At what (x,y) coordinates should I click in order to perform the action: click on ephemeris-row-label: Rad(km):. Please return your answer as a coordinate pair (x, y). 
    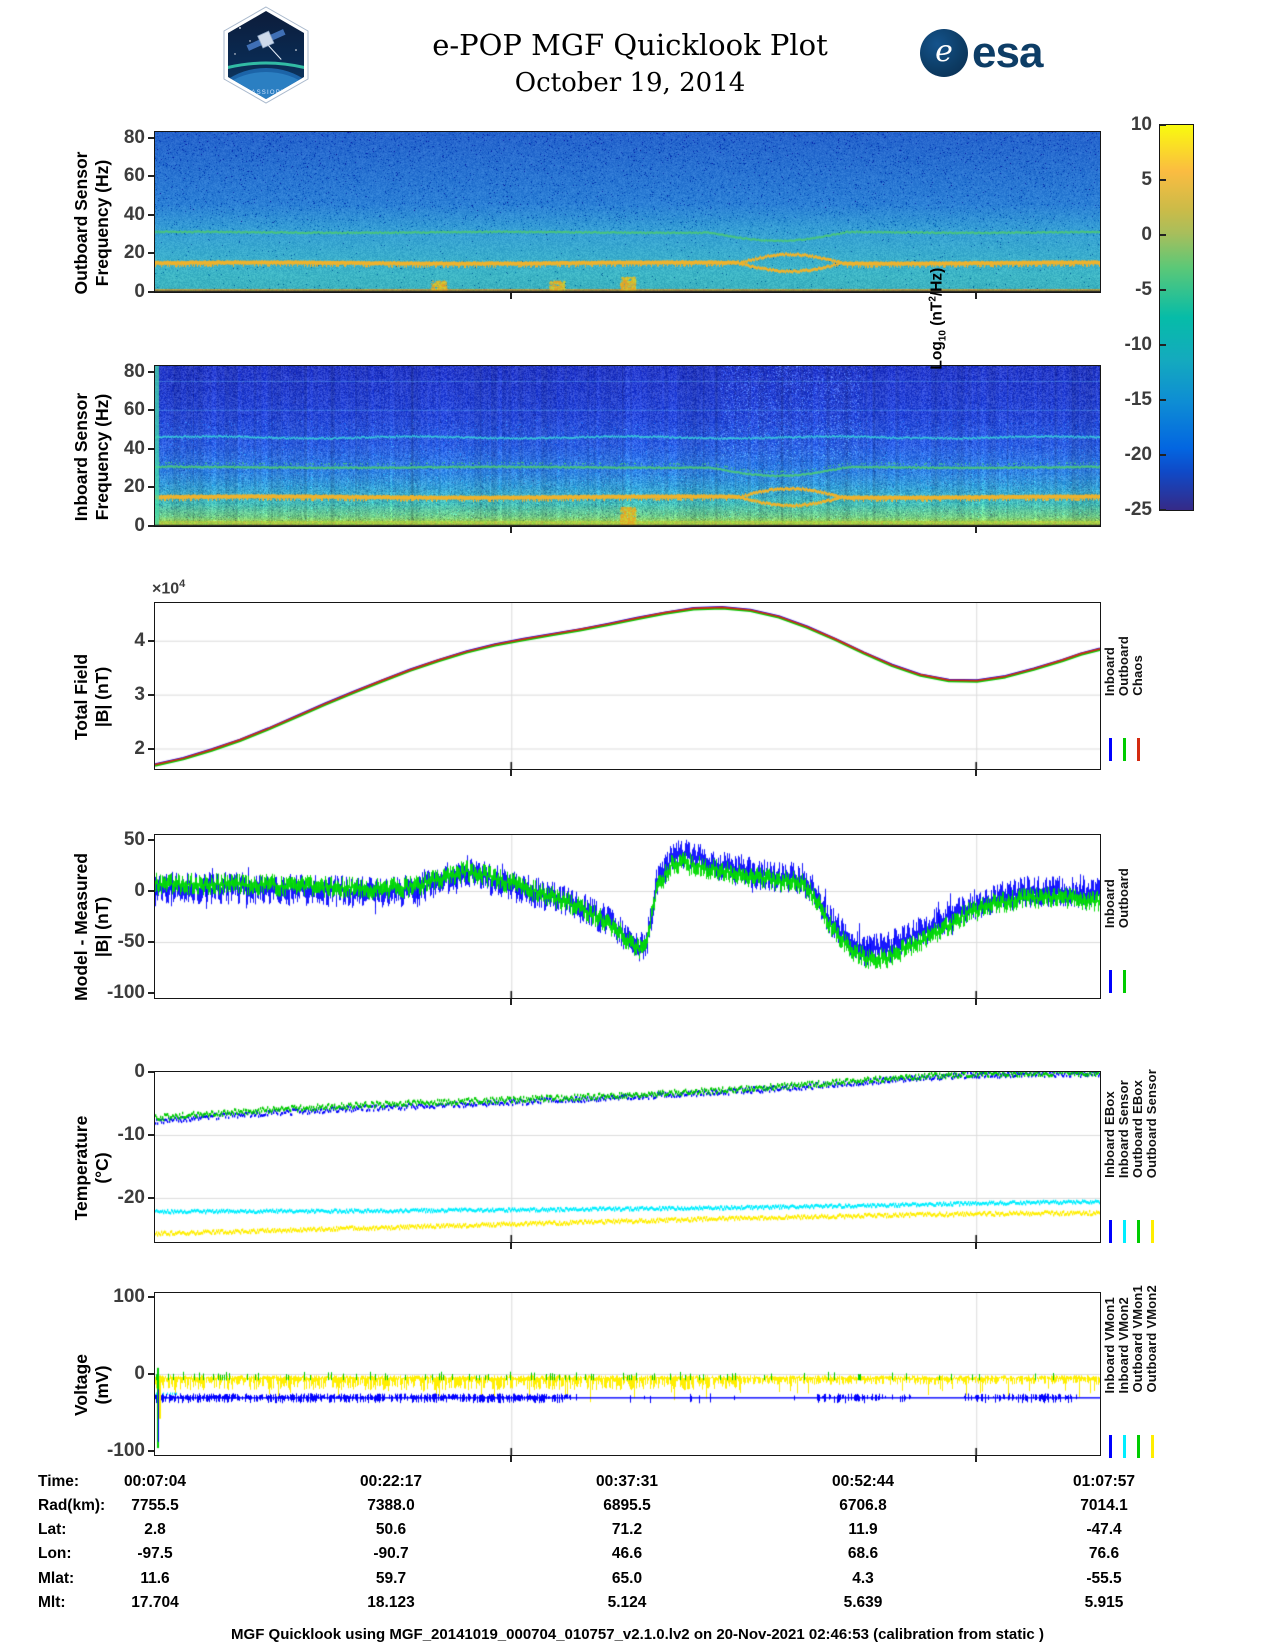
    Looking at the image, I should click on (72, 1505).